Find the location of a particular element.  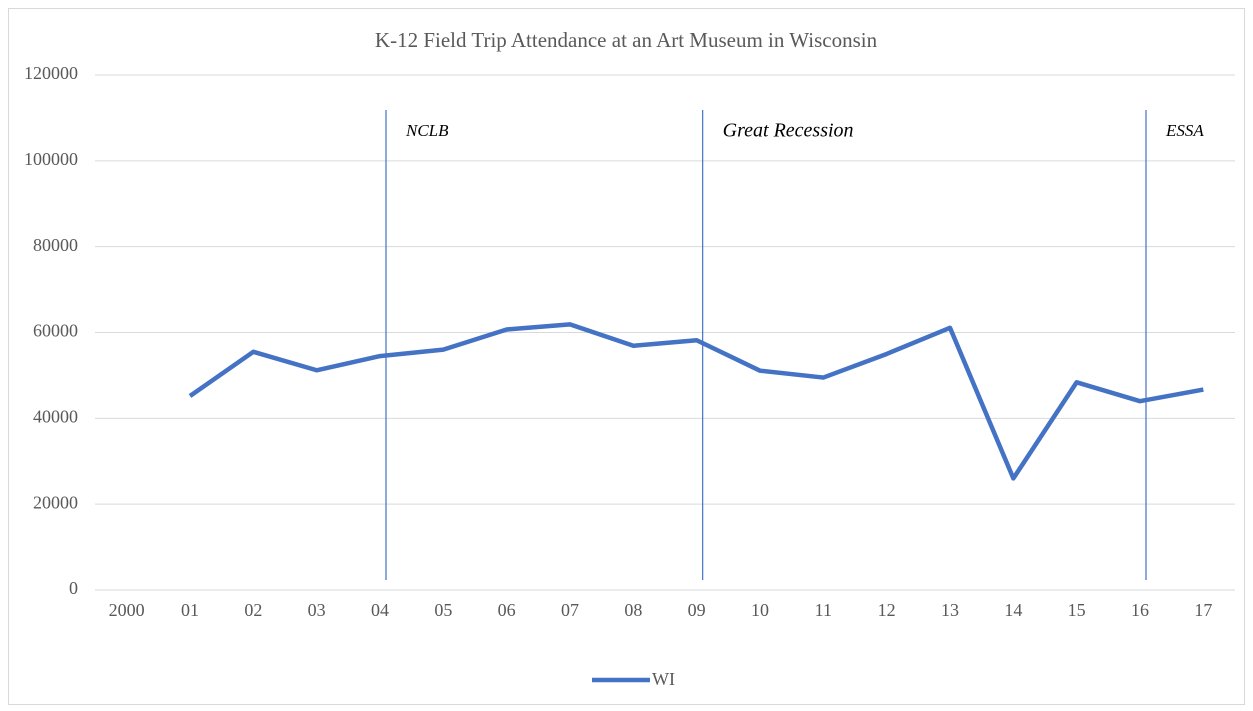

x-tick-label: 11 is located at coordinates (823, 610).